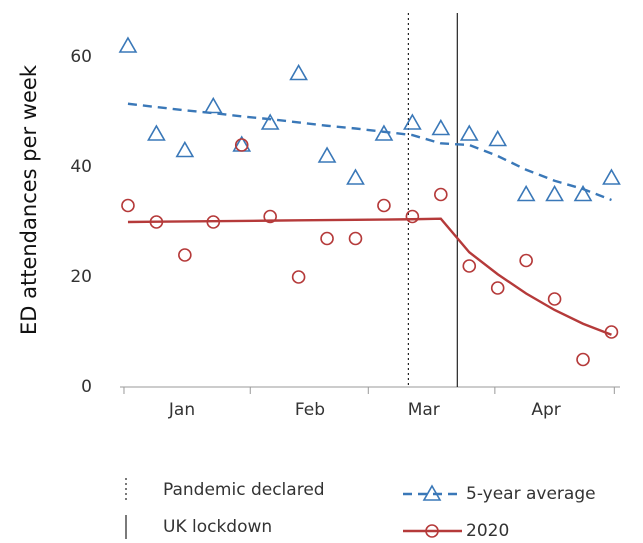 The width and height of the screenshot is (643, 543). What do you see at coordinates (217, 527) in the screenshot?
I see `legend-label: UK lockdown` at bounding box center [217, 527].